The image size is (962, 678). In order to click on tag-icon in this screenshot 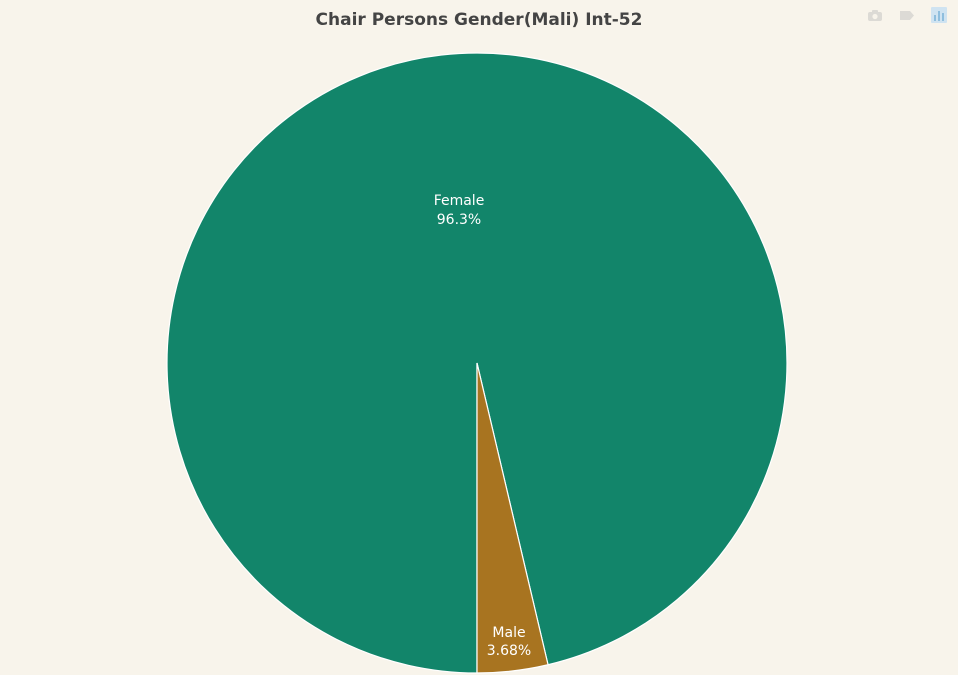, I will do `click(907, 15)`.